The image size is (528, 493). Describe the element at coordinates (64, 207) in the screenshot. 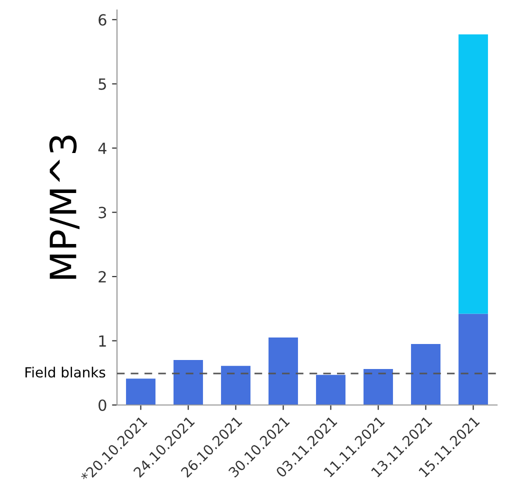

I see `y-axis-title: MP/M^3` at that location.